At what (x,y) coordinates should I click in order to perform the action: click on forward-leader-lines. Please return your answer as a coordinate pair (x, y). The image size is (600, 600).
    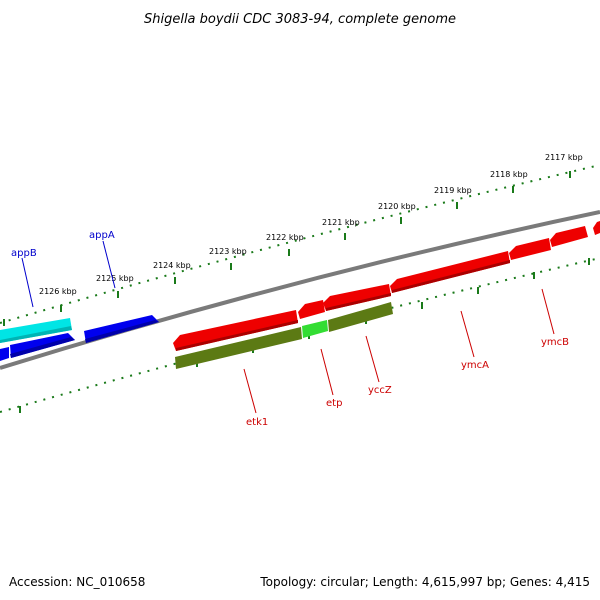
    Looking at the image, I should click on (68, 274).